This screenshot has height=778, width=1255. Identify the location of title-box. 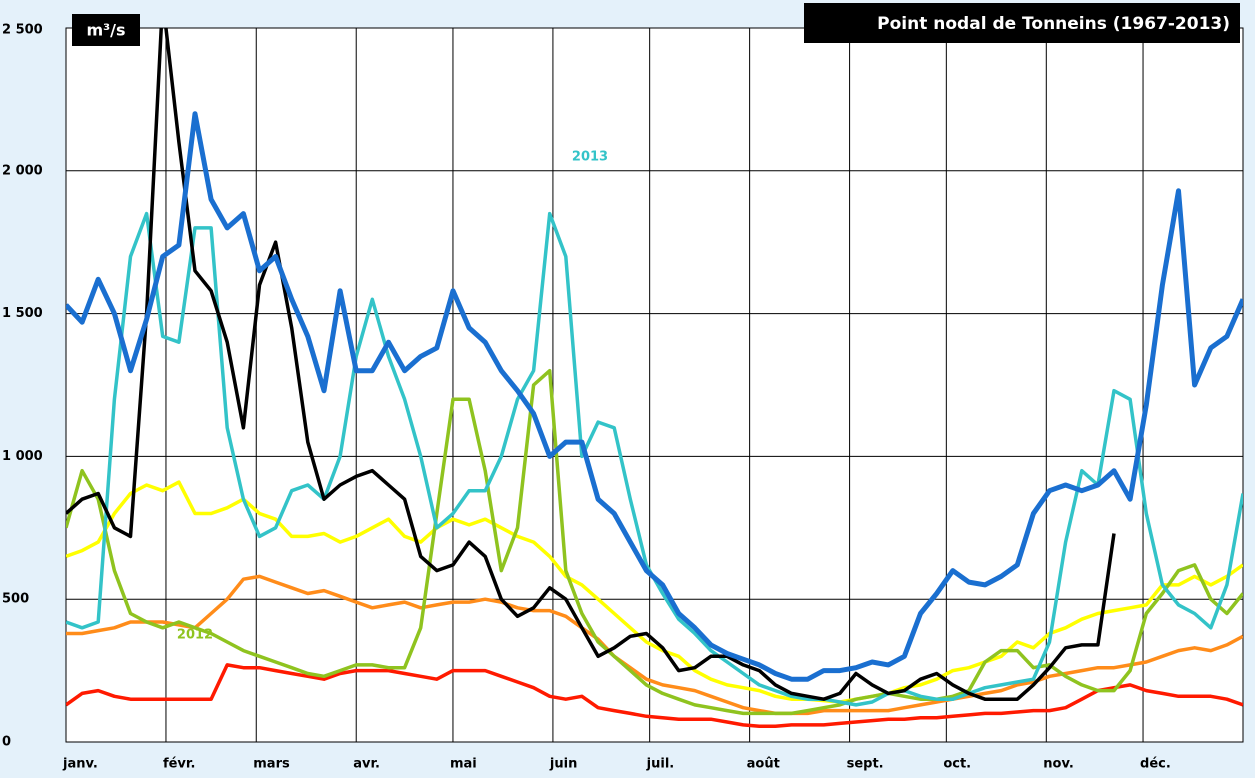
(1022, 23).